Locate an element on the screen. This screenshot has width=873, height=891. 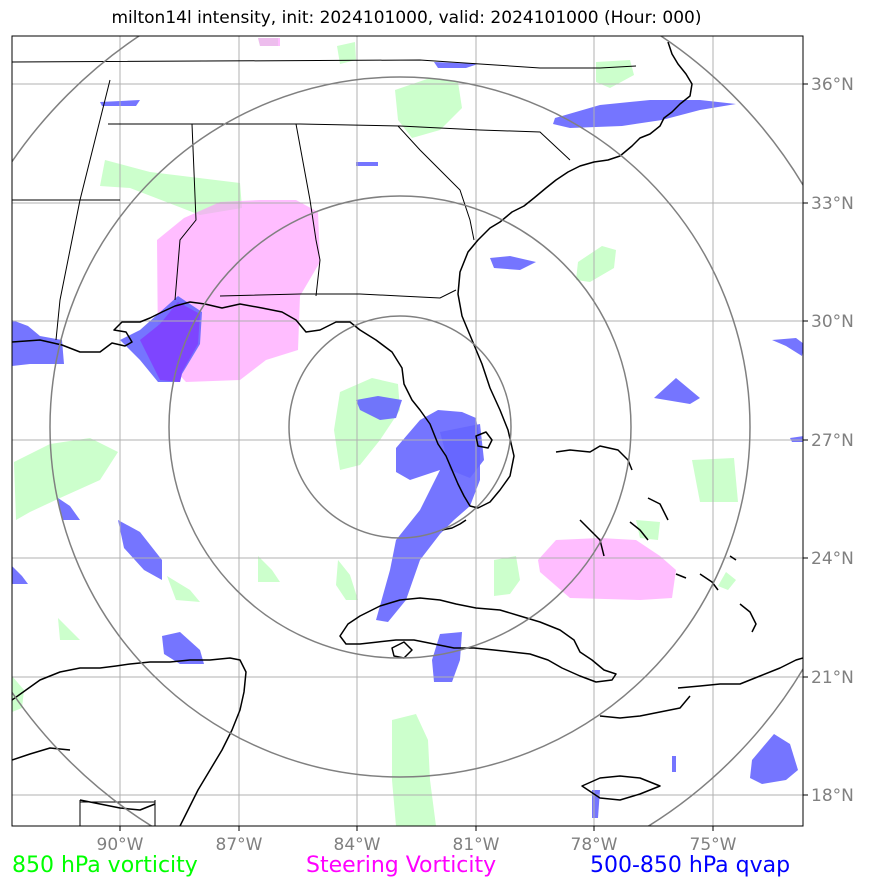
lon-tick-label: 87°W is located at coordinates (239, 845).